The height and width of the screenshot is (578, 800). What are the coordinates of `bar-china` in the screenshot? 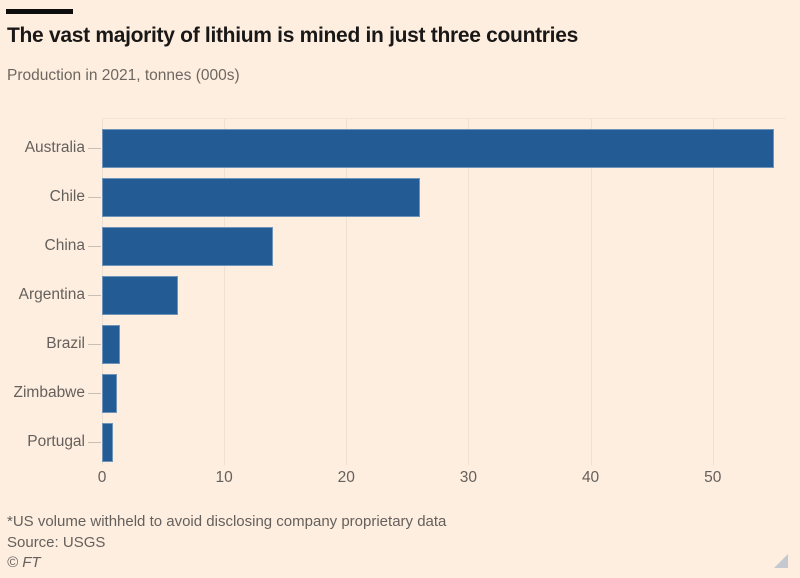 It's located at (187, 246).